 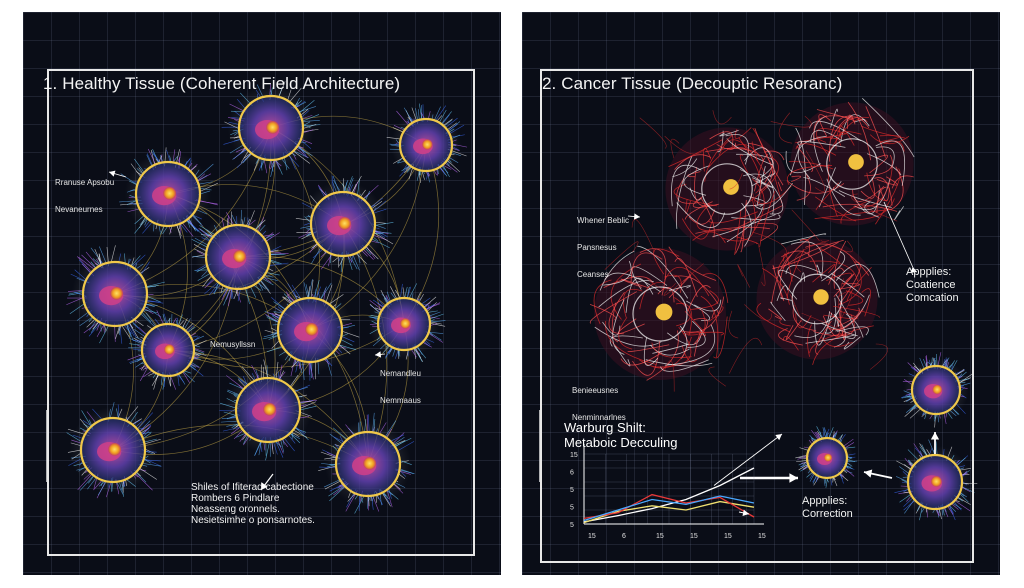 I want to click on warburg-chart-title: Warburg Shilt: Metaboic Decculing, so click(x=620, y=435).